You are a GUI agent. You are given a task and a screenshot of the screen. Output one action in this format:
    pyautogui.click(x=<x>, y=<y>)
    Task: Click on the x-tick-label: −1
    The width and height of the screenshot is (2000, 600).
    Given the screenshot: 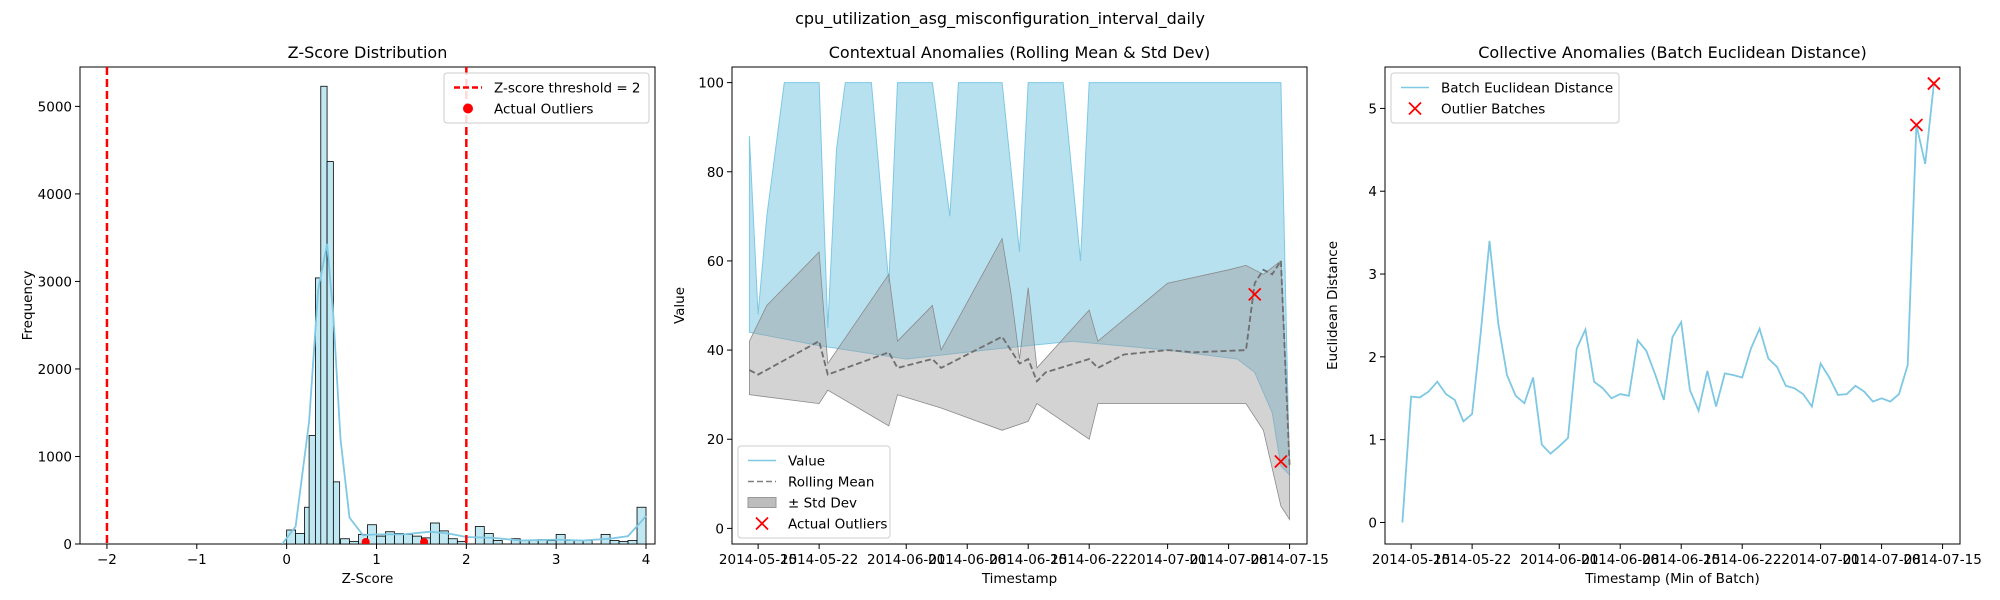 What is the action you would take?
    pyautogui.click(x=197, y=560)
    